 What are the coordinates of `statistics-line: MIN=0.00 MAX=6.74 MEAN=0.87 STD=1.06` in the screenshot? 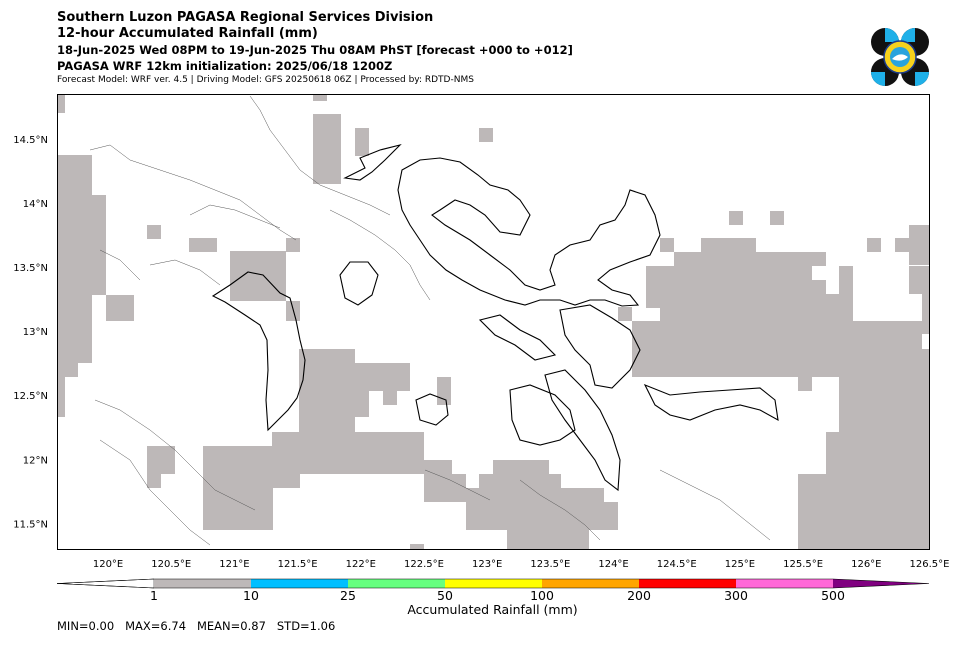 It's located at (196, 626).